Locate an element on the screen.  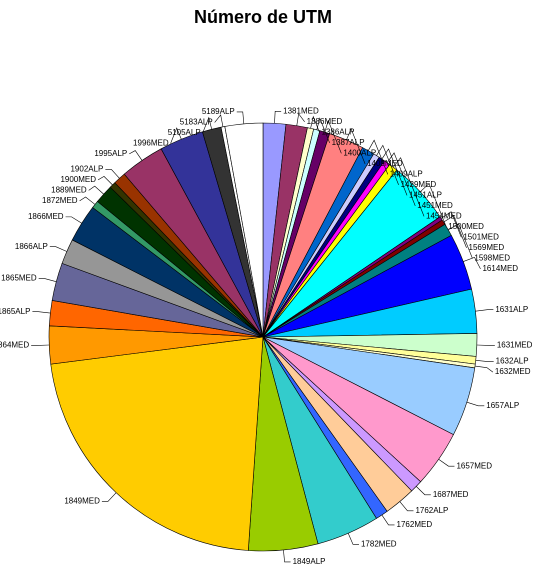
slice-label: 1900MED is located at coordinates (78, 179).